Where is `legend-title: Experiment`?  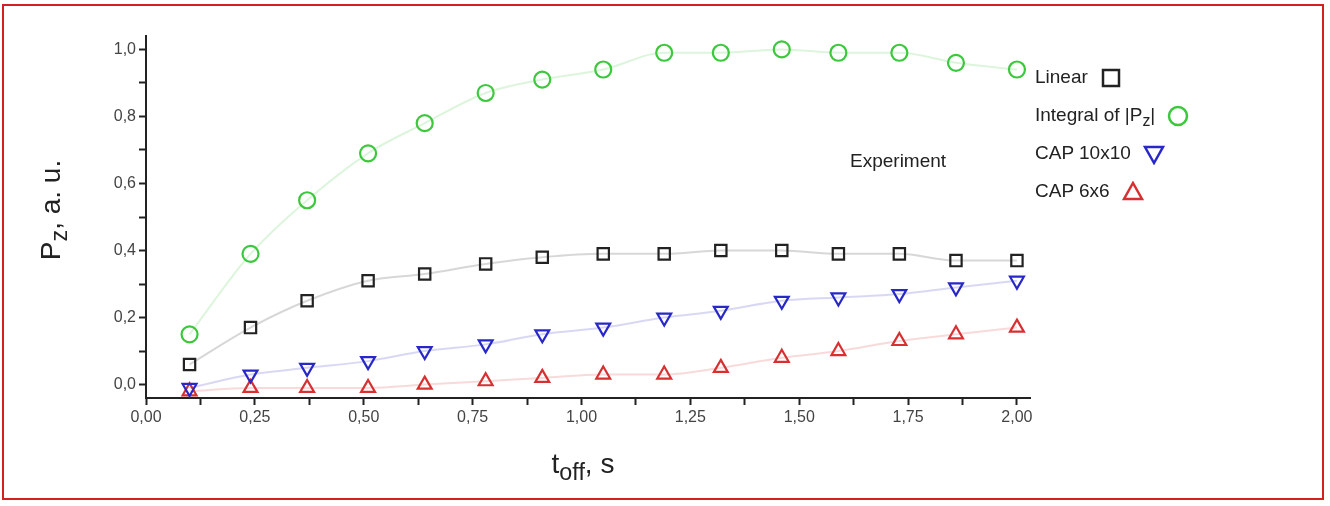
legend-title: Experiment is located at coordinates (898, 161).